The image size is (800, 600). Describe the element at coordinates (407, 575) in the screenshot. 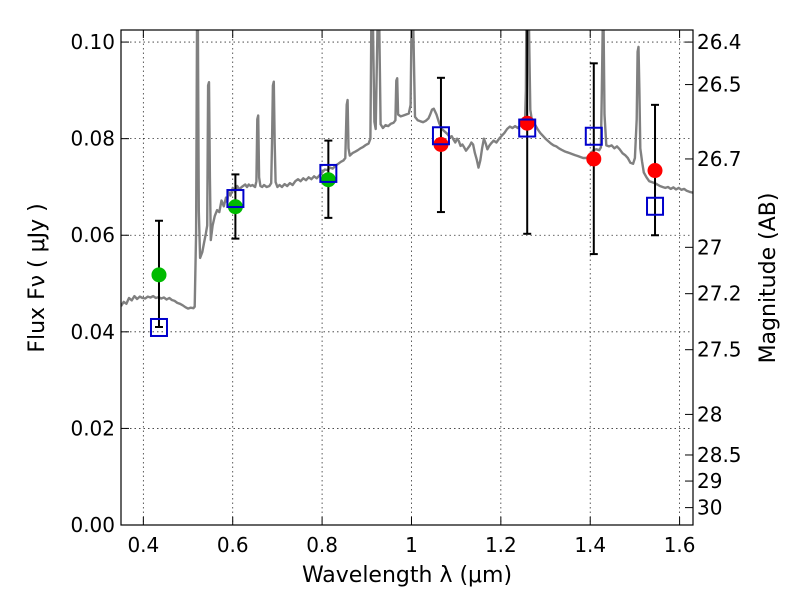

I see `x-axis-label: Wavelength λ (μm)` at that location.